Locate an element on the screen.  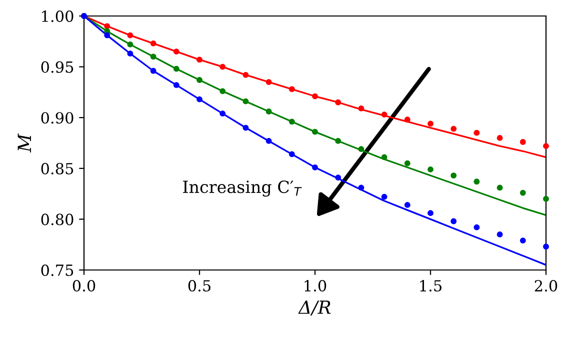
x-axis-title: Δ/R is located at coordinates (314, 308).